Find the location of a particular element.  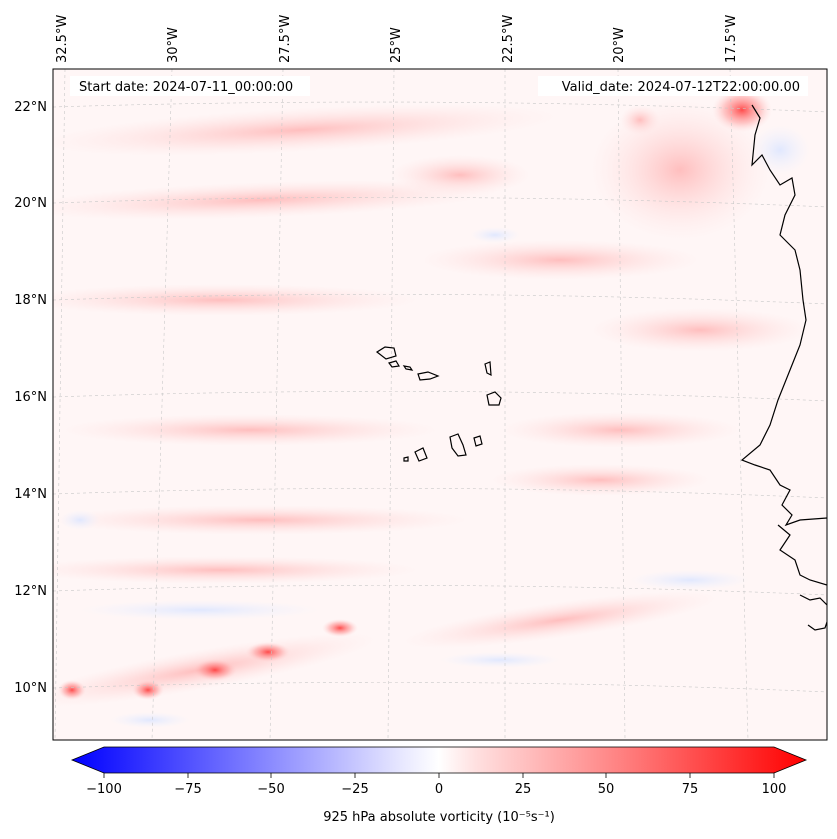

start-date-text: Start date: 2024-07-11_00:00:00 is located at coordinates (186, 87).